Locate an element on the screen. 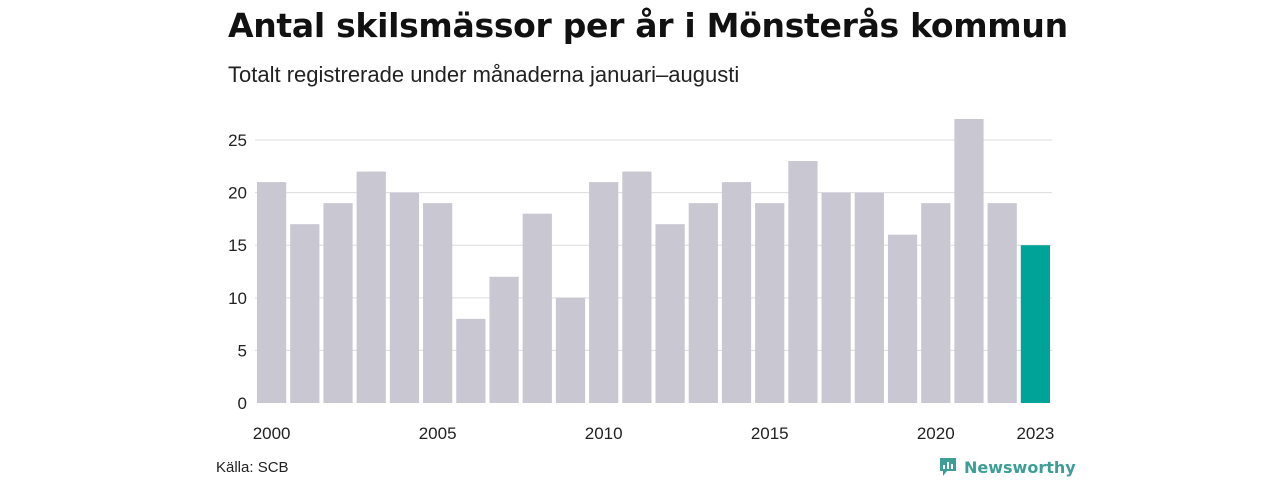 The image size is (1280, 480). source-label: Källa: SCB is located at coordinates (252, 467).